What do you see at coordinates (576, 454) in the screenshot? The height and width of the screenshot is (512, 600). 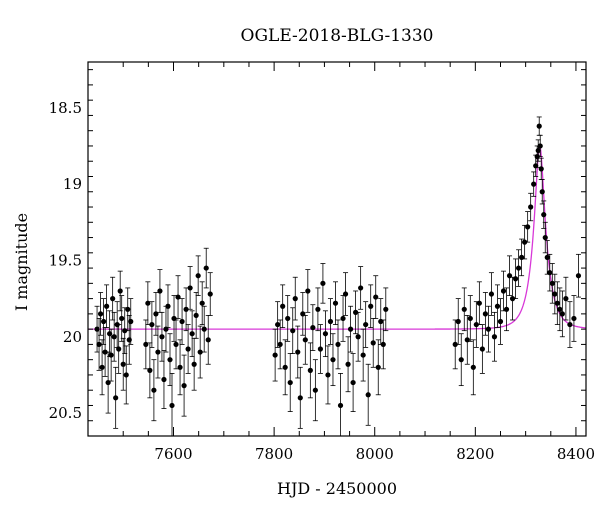 I see `x-tick-label: 8400` at bounding box center [576, 454].